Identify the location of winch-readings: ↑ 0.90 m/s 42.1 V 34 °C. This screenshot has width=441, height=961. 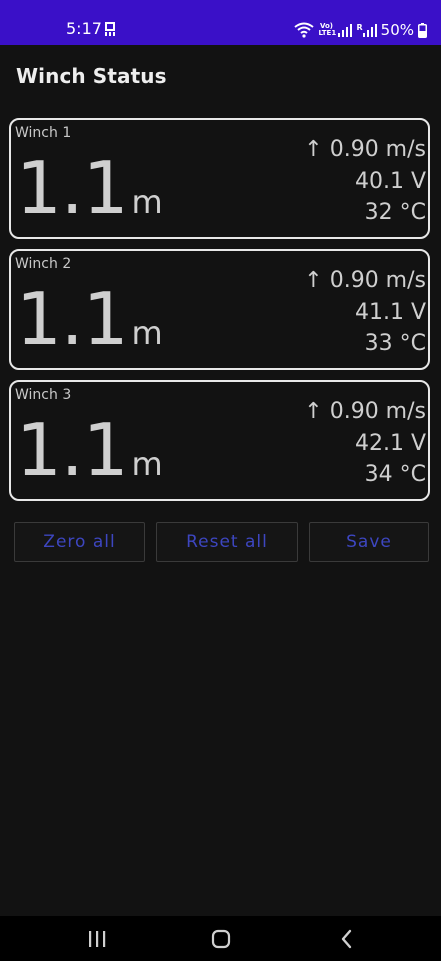
(365, 443).